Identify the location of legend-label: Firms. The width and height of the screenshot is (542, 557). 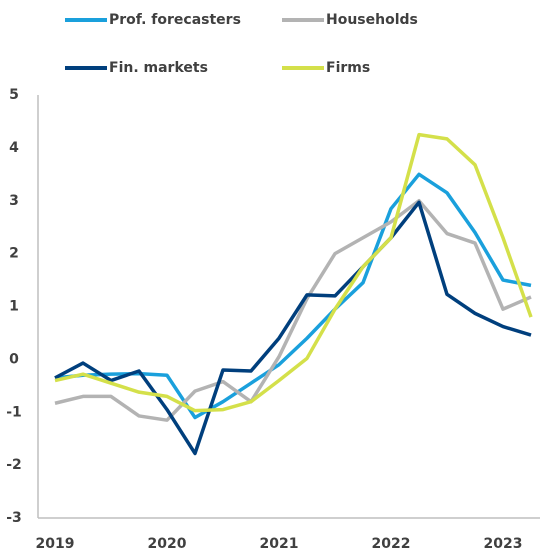
(348, 68).